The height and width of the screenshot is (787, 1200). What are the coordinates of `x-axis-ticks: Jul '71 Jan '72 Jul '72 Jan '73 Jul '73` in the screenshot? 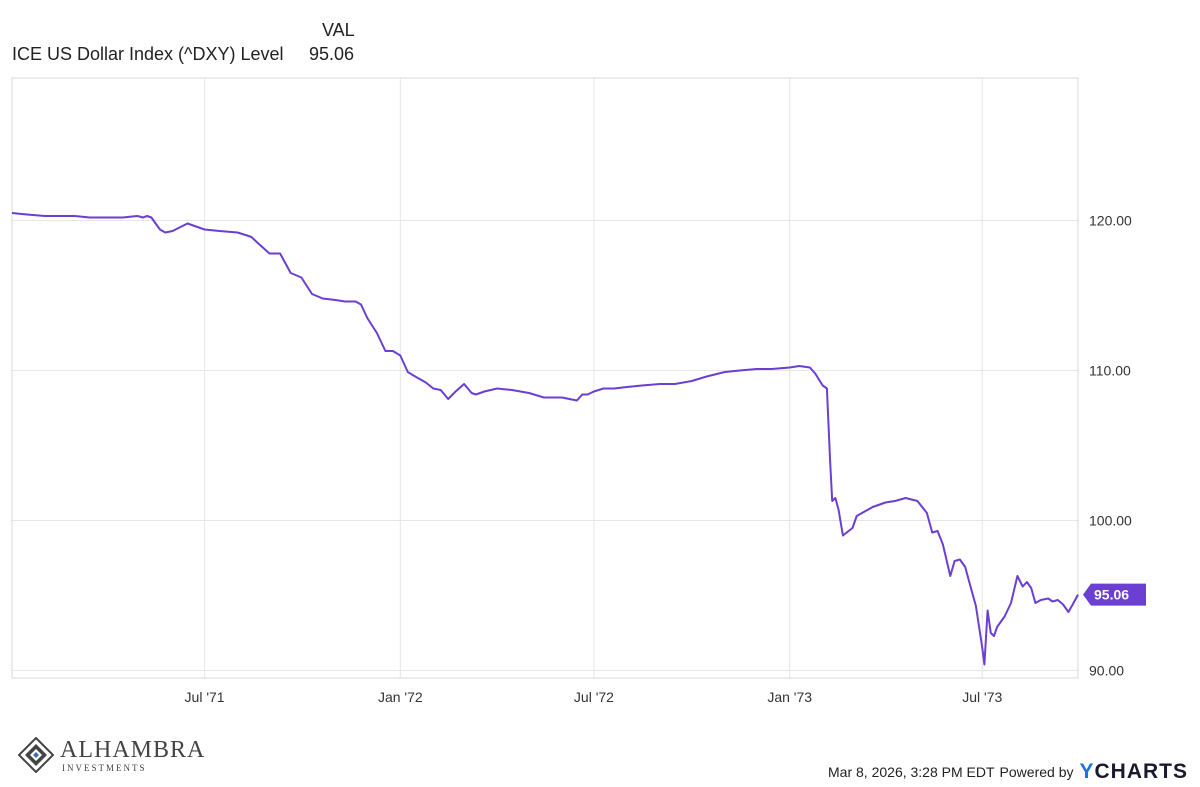 It's located at (594, 697).